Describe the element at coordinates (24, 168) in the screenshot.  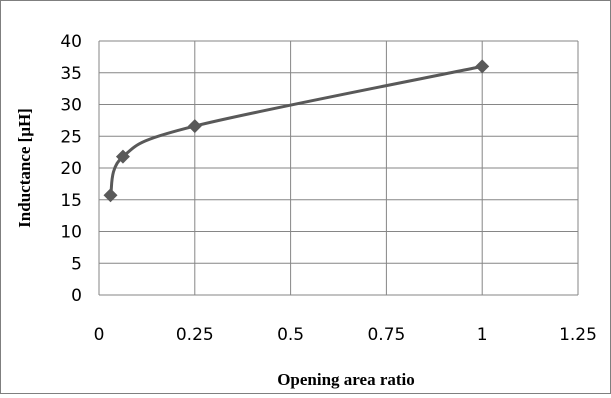
I see `y-axis-title: Inductance [μH]` at that location.